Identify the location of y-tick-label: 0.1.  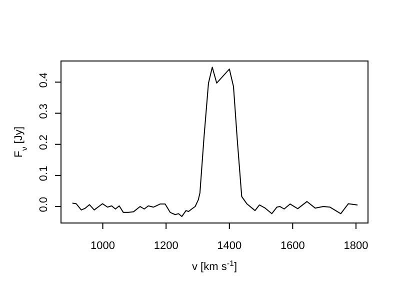
(44, 174).